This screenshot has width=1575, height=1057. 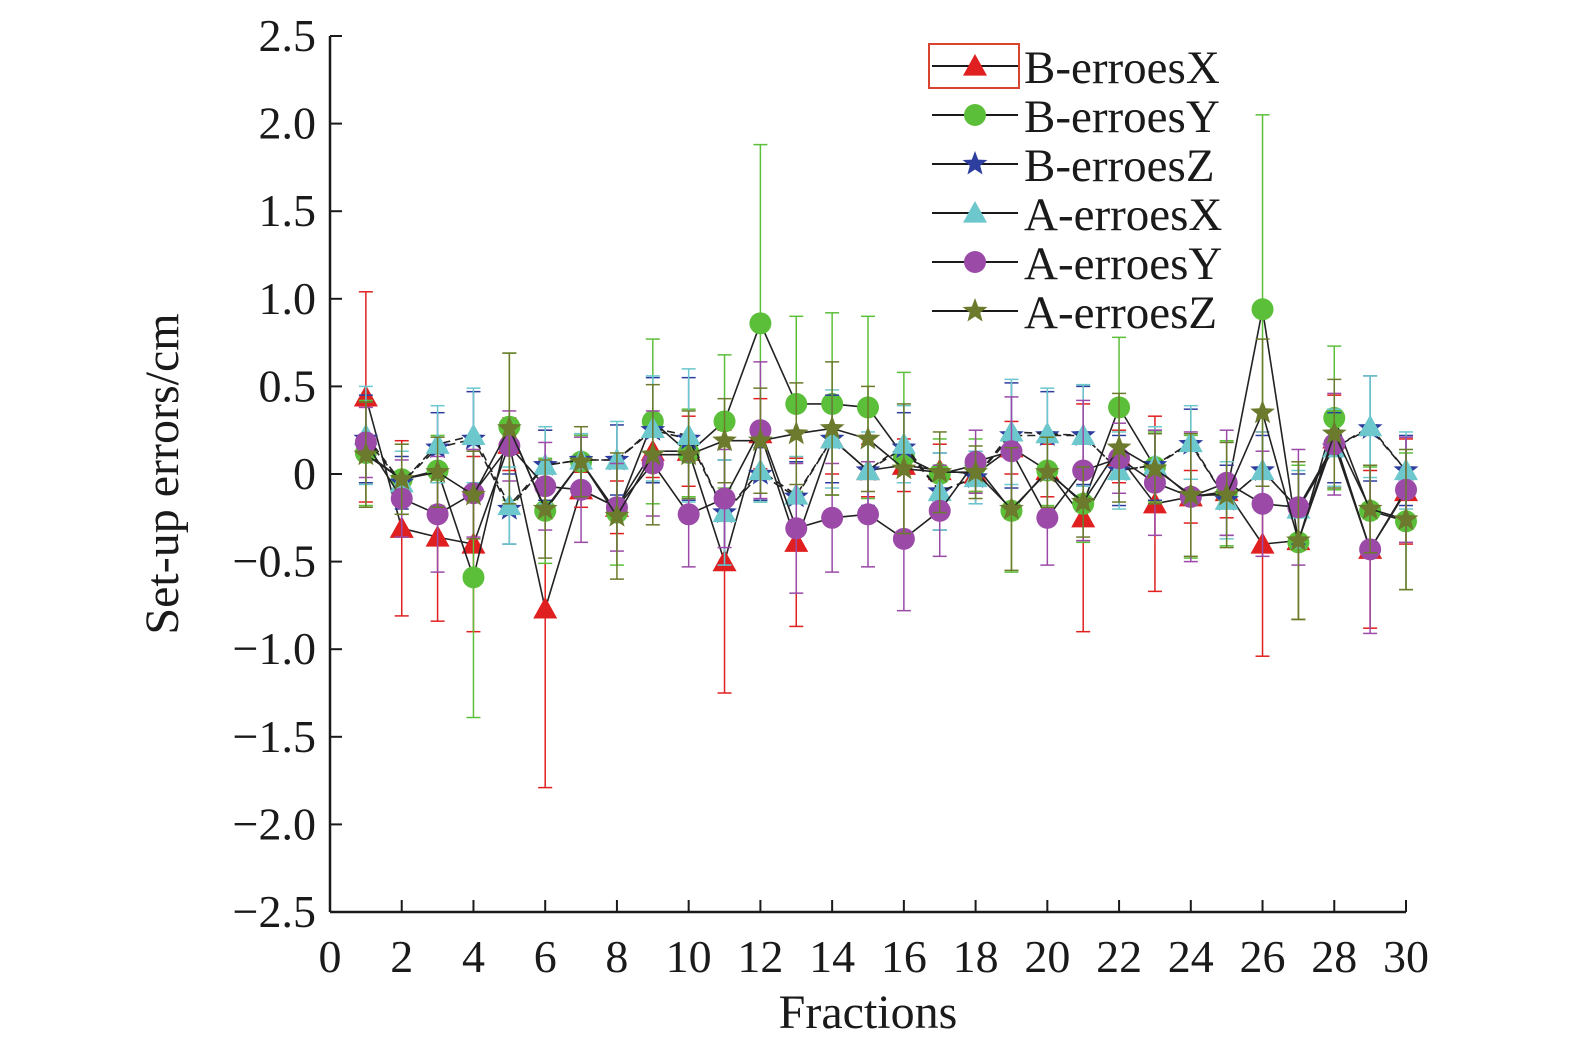 What do you see at coordinates (1123, 215) in the screenshot?
I see `legend-label: A-erroesX` at bounding box center [1123, 215].